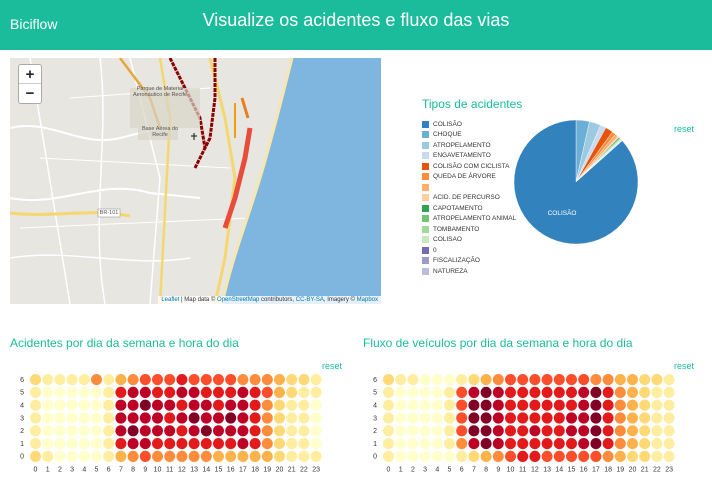 The height and width of the screenshot is (504, 712). I want to click on legend-item: CAPOTAMENTO, so click(469, 208).